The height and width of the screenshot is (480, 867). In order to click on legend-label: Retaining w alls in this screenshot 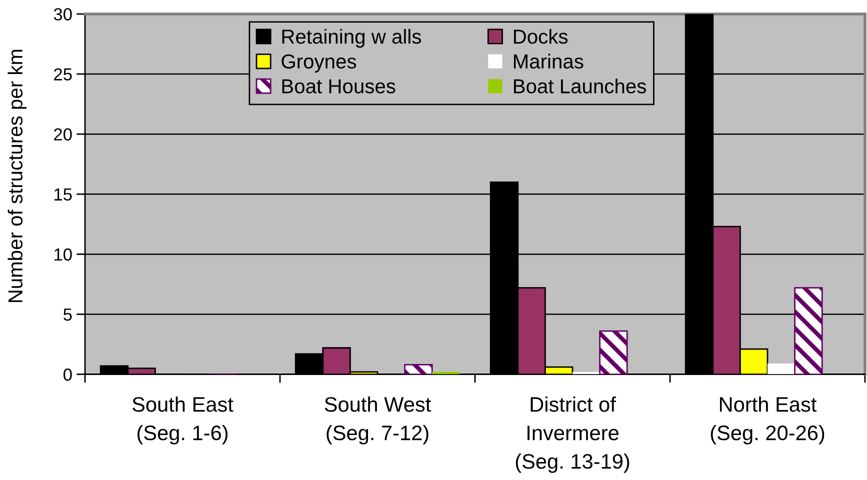, I will do `click(351, 38)`.